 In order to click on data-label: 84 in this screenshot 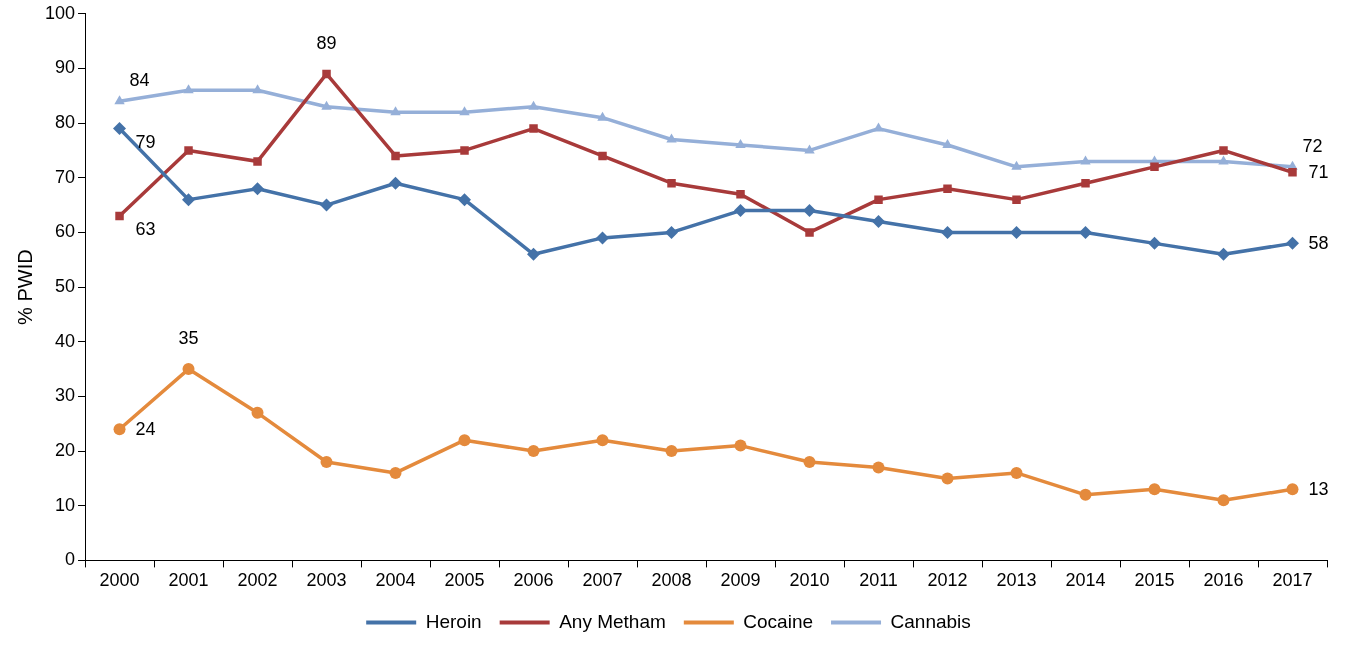, I will do `click(139, 80)`.